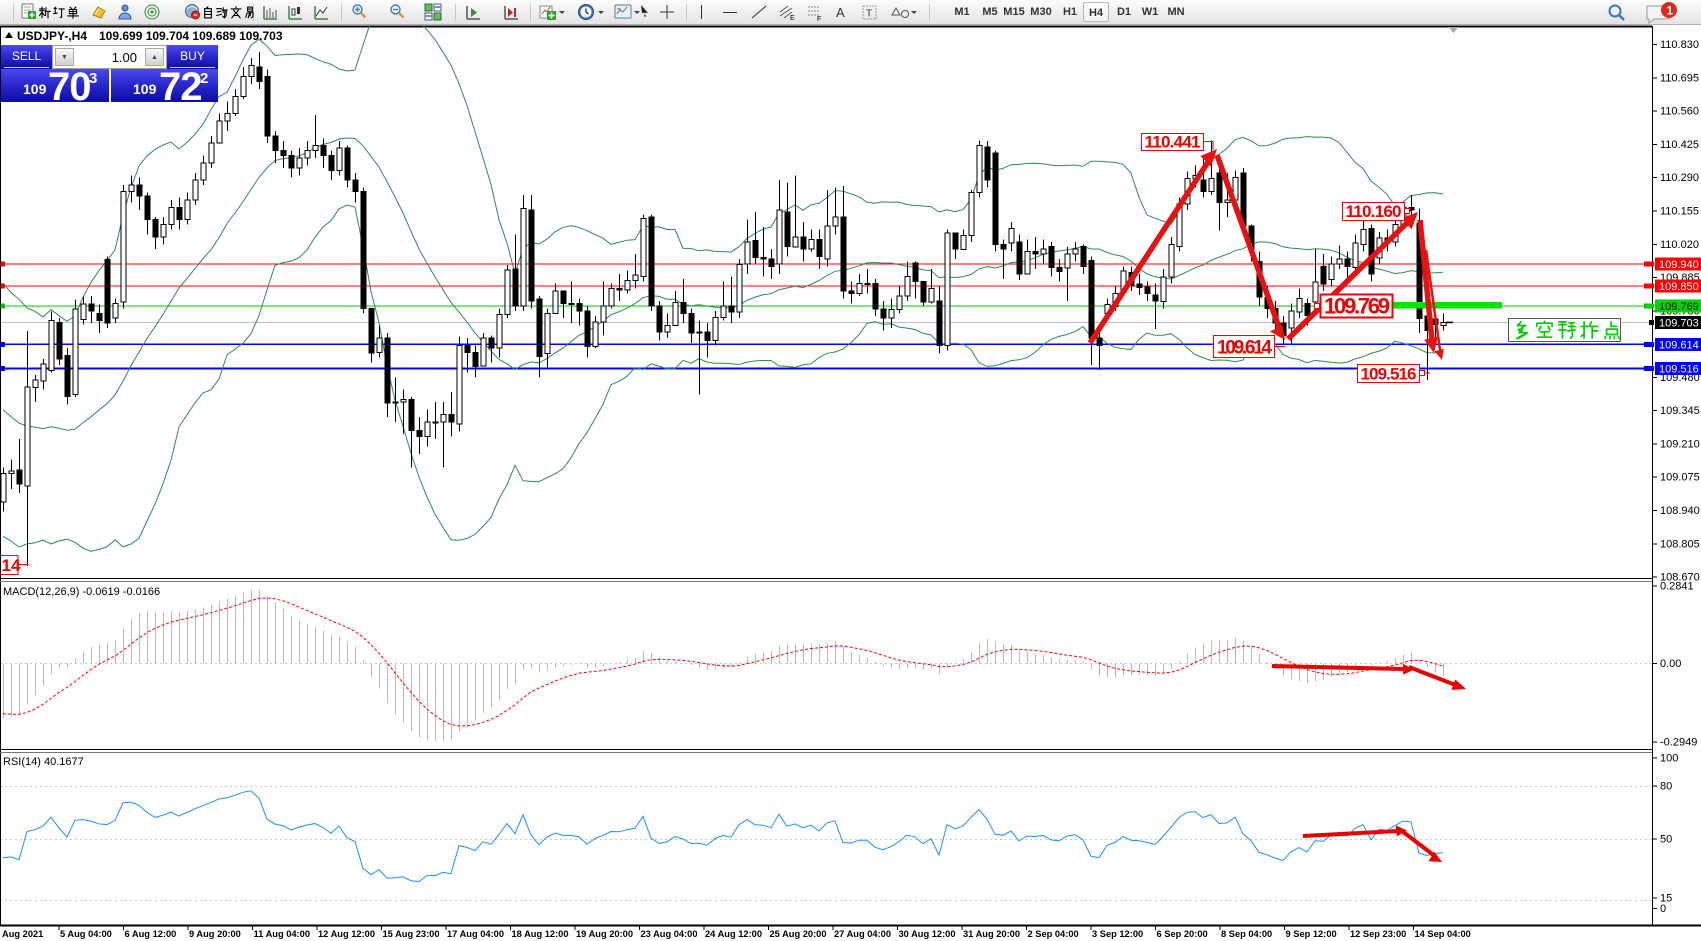 The height and width of the screenshot is (941, 1701). What do you see at coordinates (819, 19) in the screenshot?
I see `svg-text: F` at bounding box center [819, 19].